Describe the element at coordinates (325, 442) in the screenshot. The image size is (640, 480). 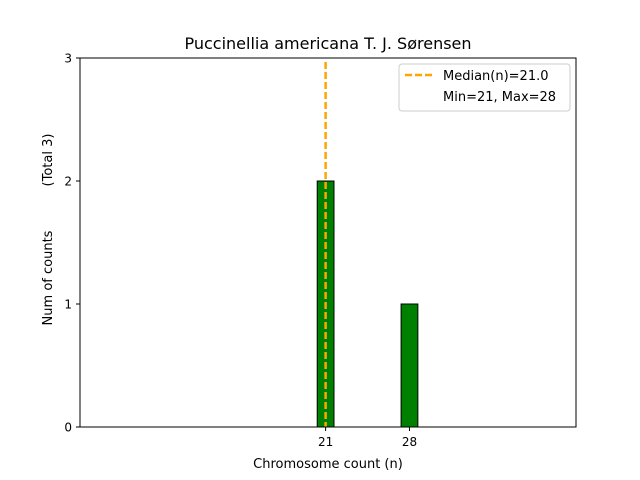
I see `x-tick-label-21: 21` at that location.